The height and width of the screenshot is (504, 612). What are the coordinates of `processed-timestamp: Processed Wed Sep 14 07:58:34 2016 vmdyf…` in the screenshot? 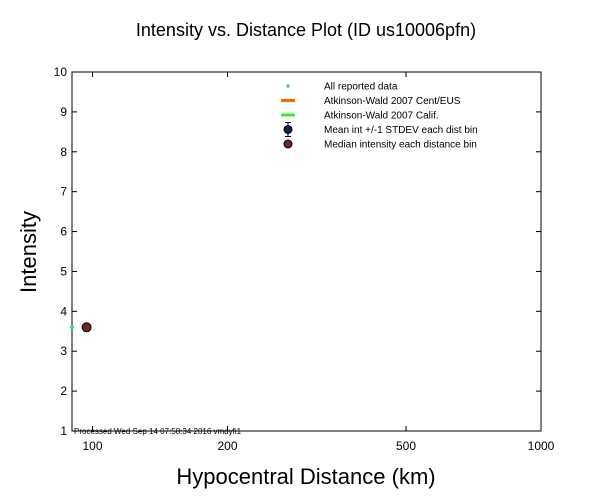 It's located at (158, 431).